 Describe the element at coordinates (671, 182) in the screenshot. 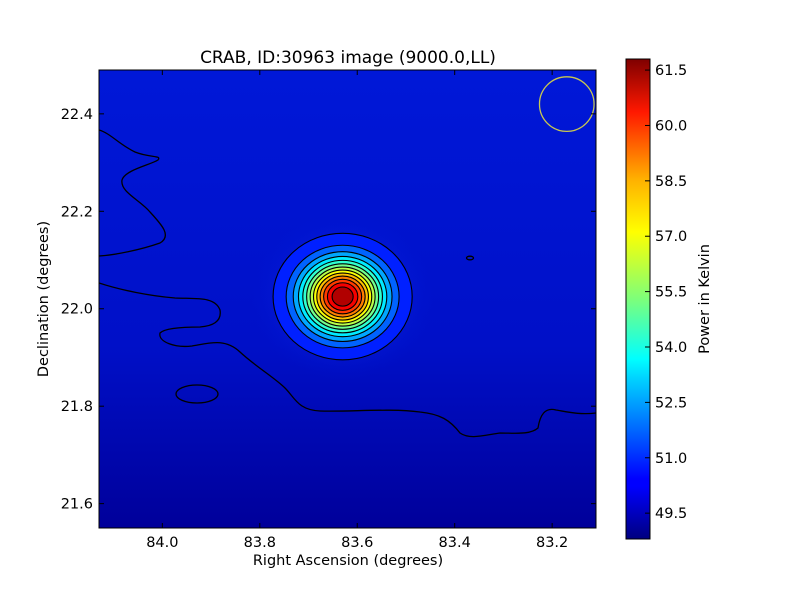

I see `colorbar-tick-label: 58.5` at that location.